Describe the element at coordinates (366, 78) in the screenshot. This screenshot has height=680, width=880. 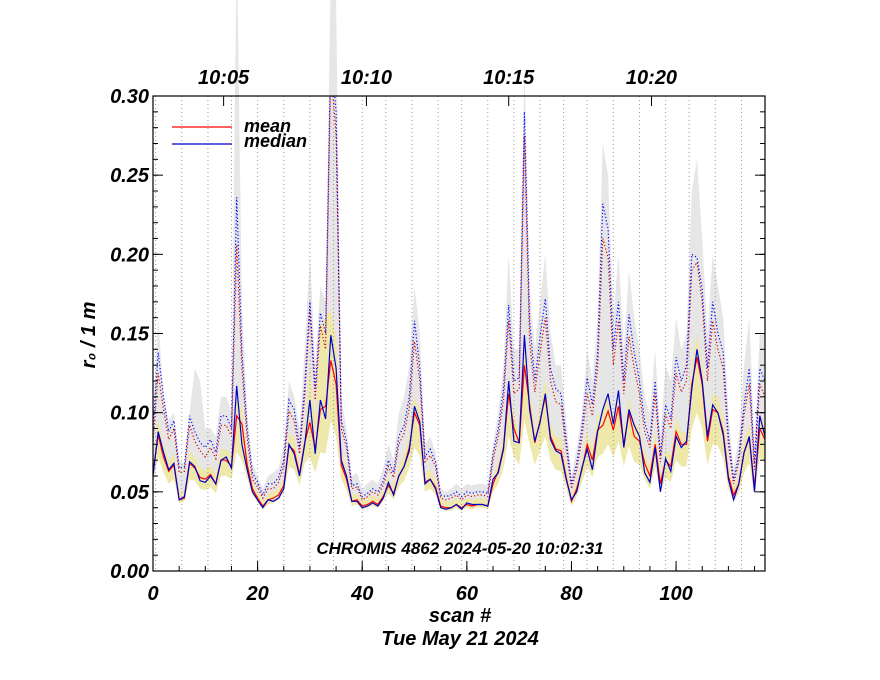
I see `top-time-label: 10:10` at that location.